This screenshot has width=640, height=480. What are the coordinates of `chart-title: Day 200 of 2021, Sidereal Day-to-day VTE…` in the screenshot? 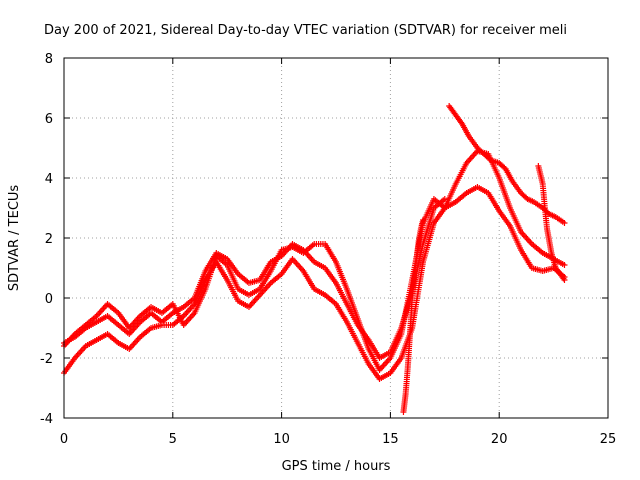 It's located at (305, 30).